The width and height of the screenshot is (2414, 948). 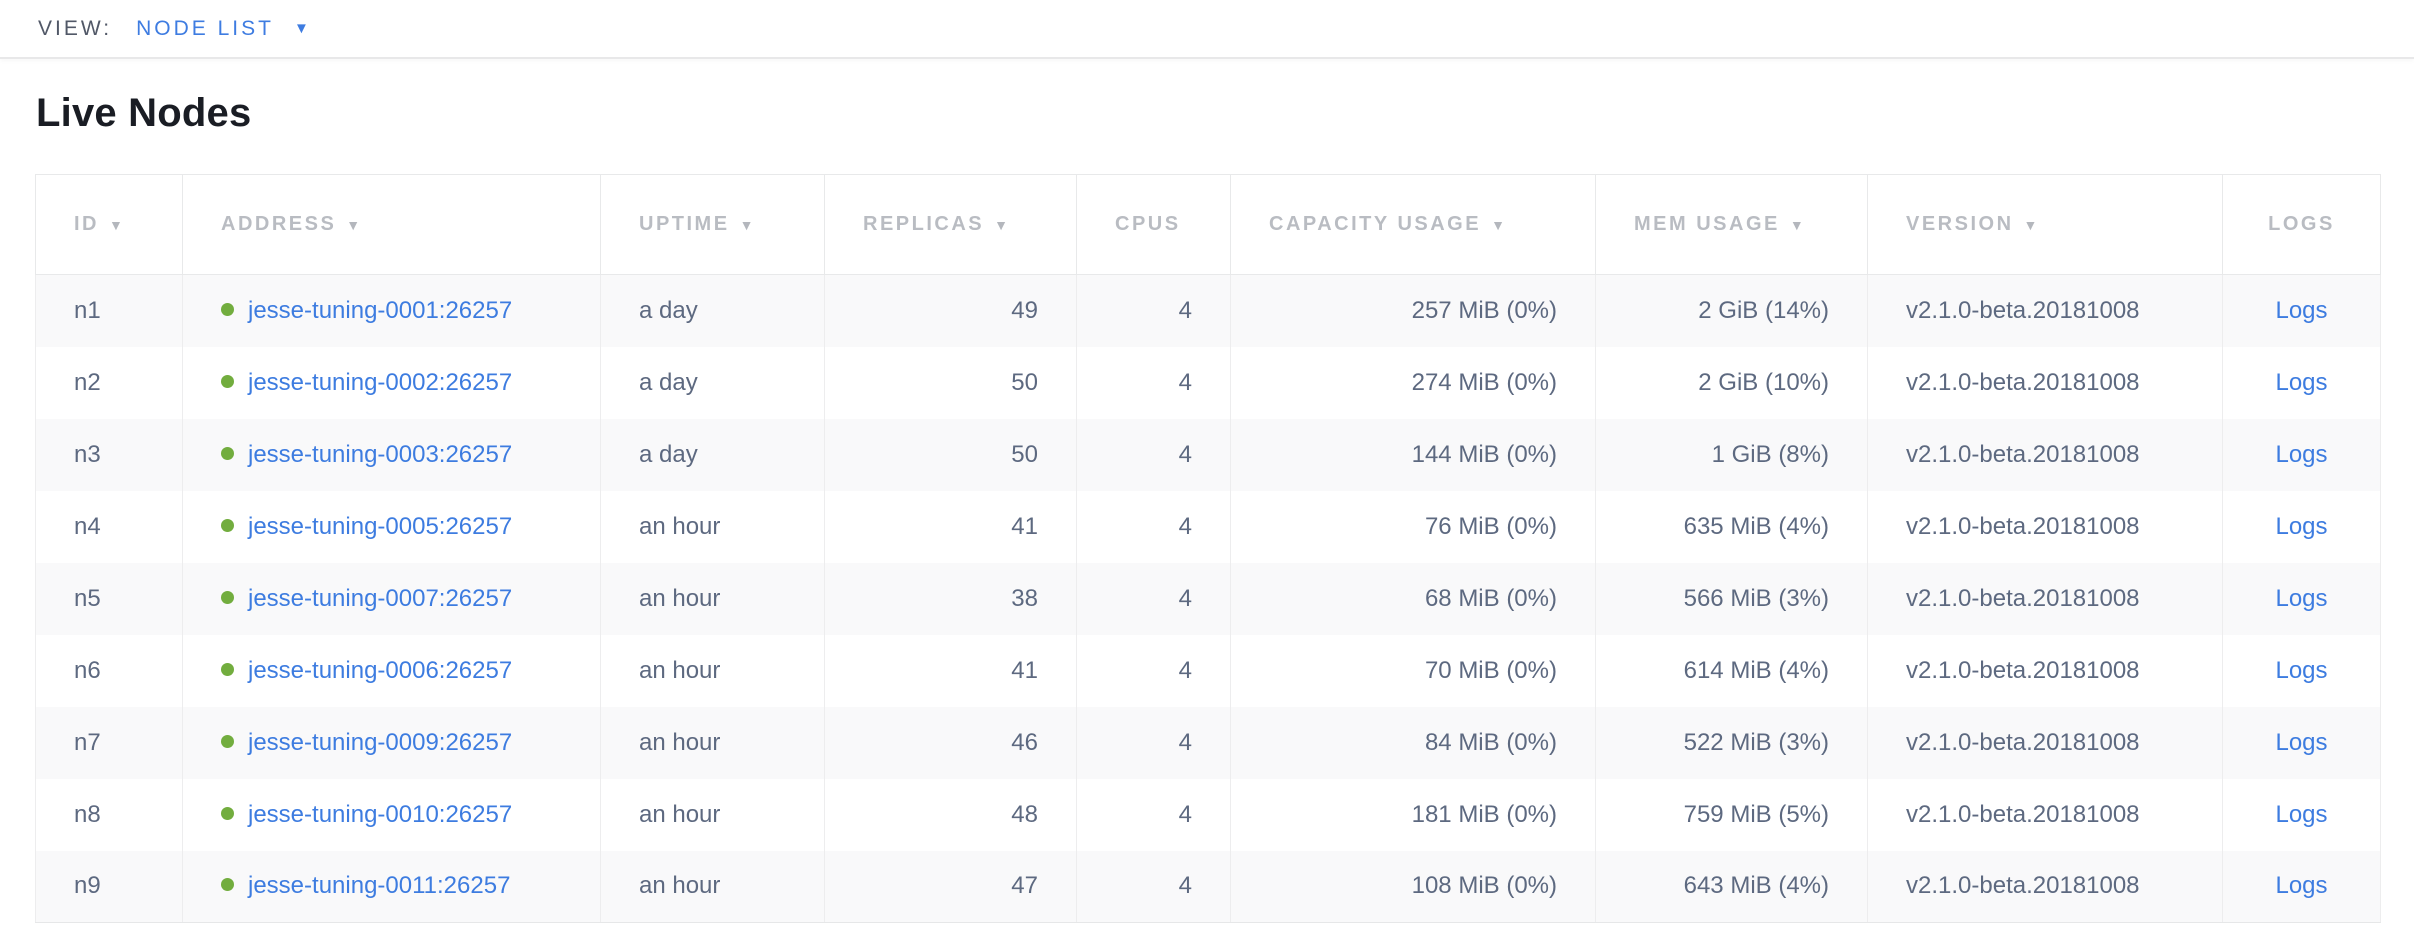 What do you see at coordinates (380, 382) in the screenshot?
I see `address-link: jesse-tuning-0002:26257` at bounding box center [380, 382].